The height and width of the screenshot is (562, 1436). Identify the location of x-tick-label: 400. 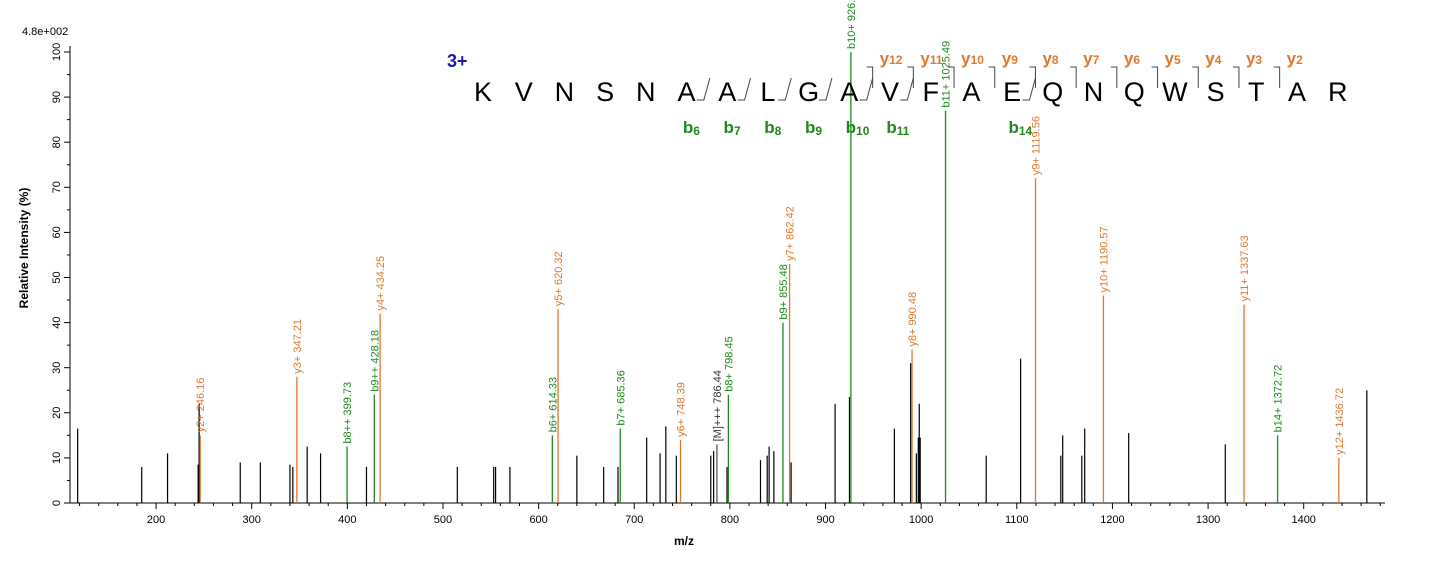
(347, 520).